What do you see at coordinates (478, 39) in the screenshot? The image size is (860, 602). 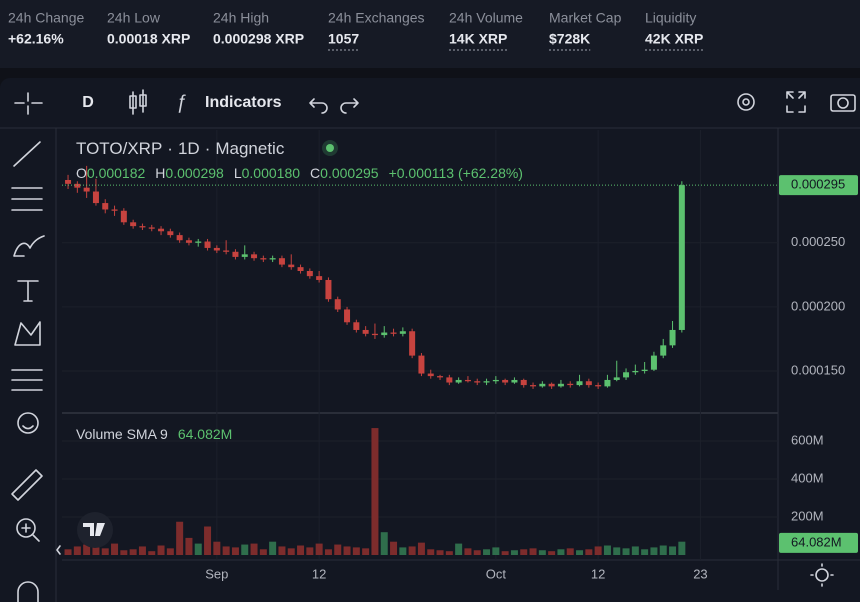 I see `stat-value: 14K XRP` at bounding box center [478, 39].